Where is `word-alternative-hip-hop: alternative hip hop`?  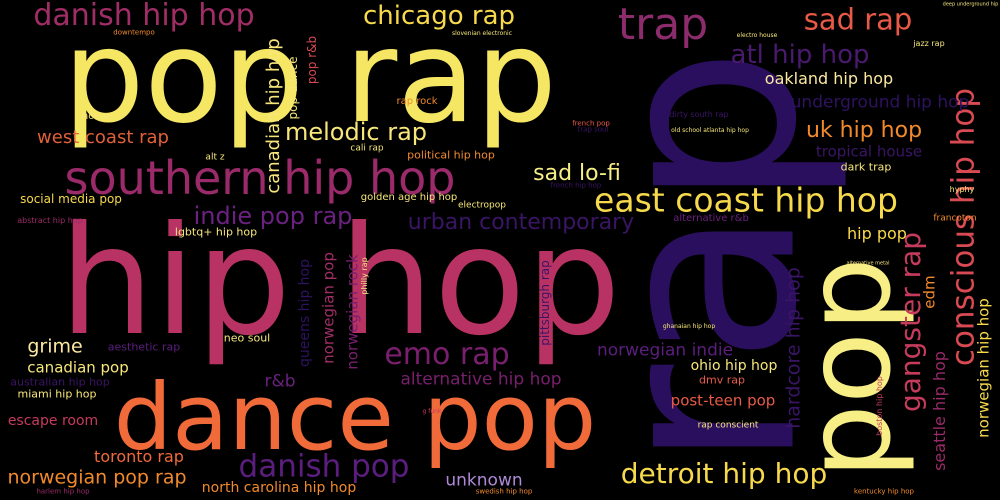 word-alternative-hip-hop: alternative hip hop is located at coordinates (481, 379).